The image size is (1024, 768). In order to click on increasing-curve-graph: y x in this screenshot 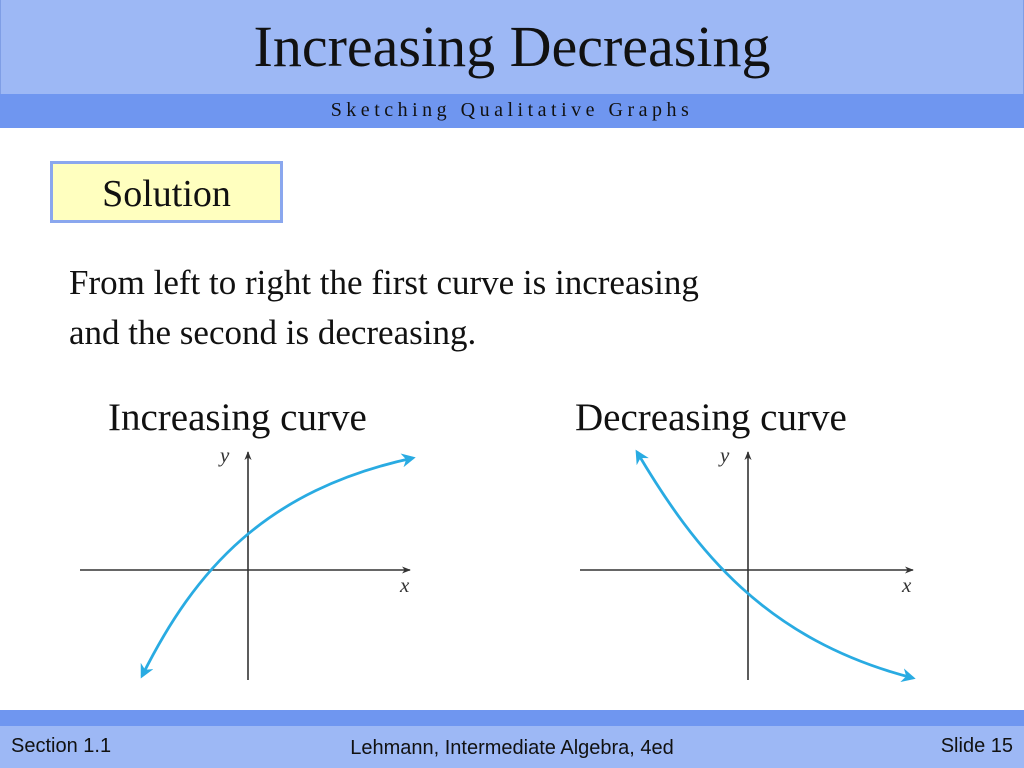, I will do `click(248, 561)`.